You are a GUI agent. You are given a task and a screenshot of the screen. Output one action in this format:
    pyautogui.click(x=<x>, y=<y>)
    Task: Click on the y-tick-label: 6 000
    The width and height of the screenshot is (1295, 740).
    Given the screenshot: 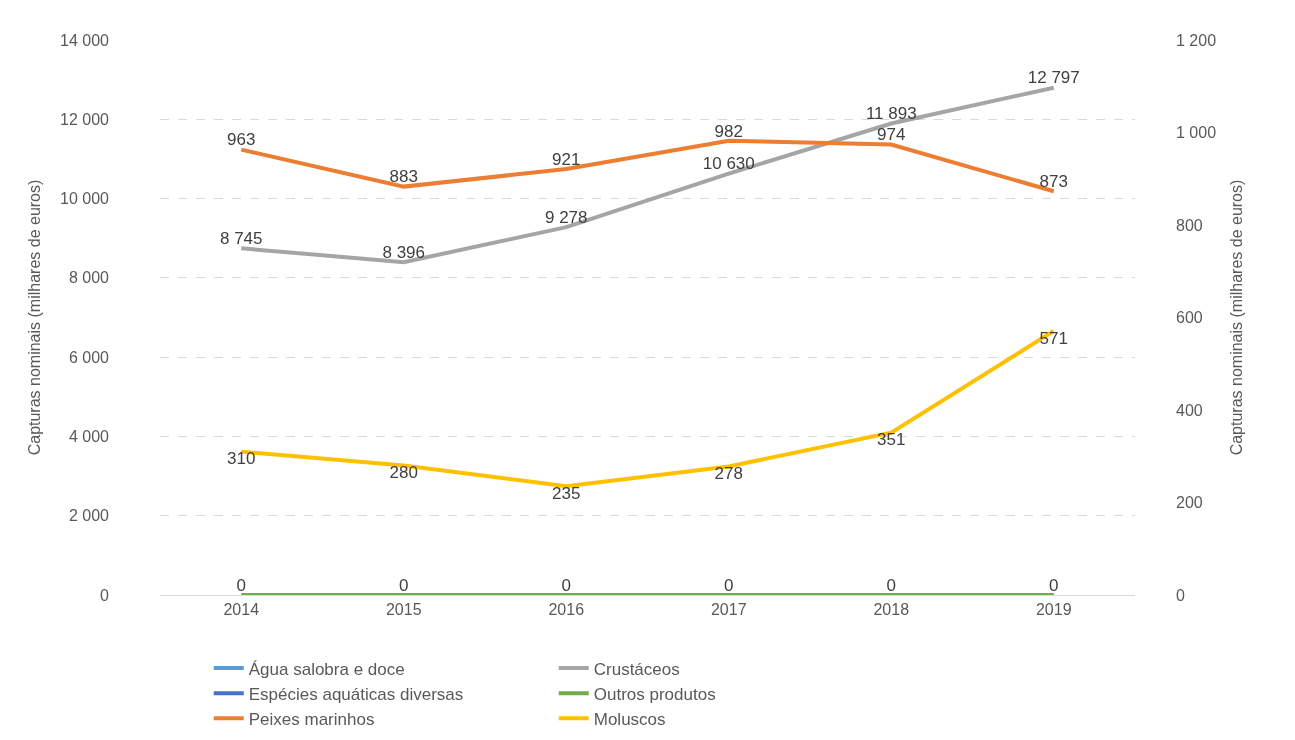 What is the action you would take?
    pyautogui.click(x=89, y=357)
    